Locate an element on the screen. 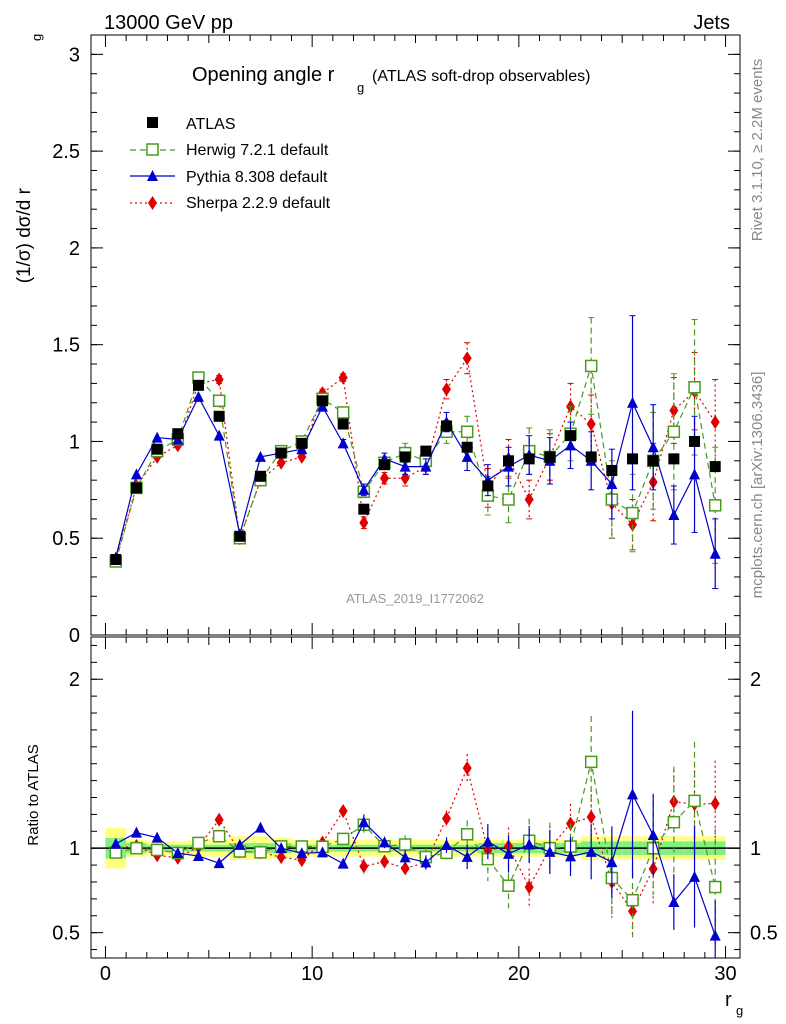 The width and height of the screenshot is (786, 1024). chart-title-subscript: g is located at coordinates (360, 87).